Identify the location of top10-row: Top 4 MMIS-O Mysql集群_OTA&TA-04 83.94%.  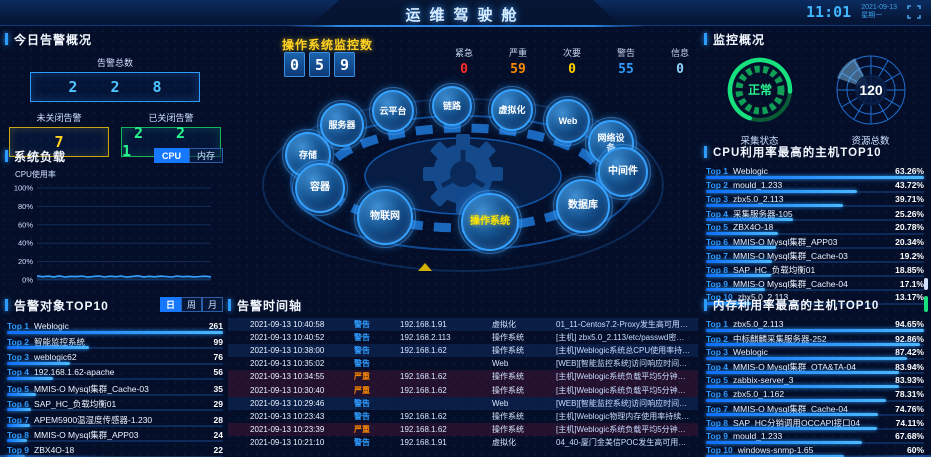
(815, 367).